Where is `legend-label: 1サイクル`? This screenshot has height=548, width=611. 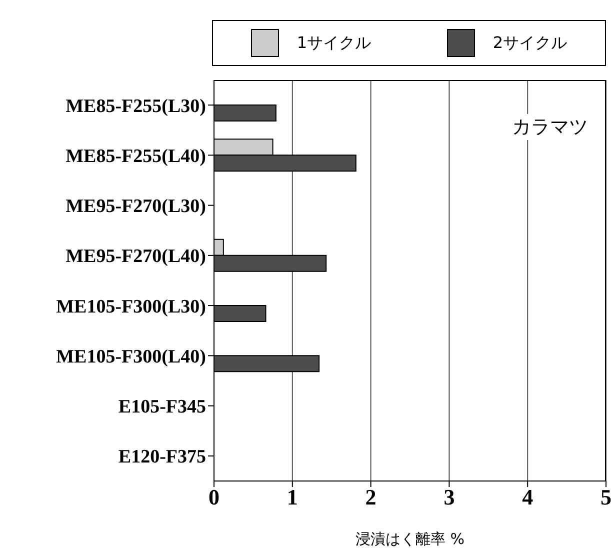 legend-label: 1サイクル is located at coordinates (334, 43).